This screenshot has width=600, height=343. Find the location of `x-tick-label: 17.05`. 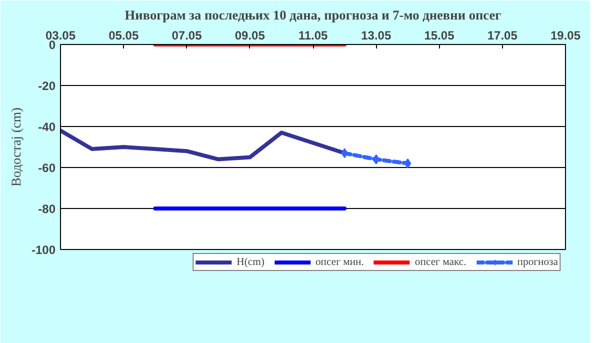

x-tick-label: 17.05 is located at coordinates (502, 35).